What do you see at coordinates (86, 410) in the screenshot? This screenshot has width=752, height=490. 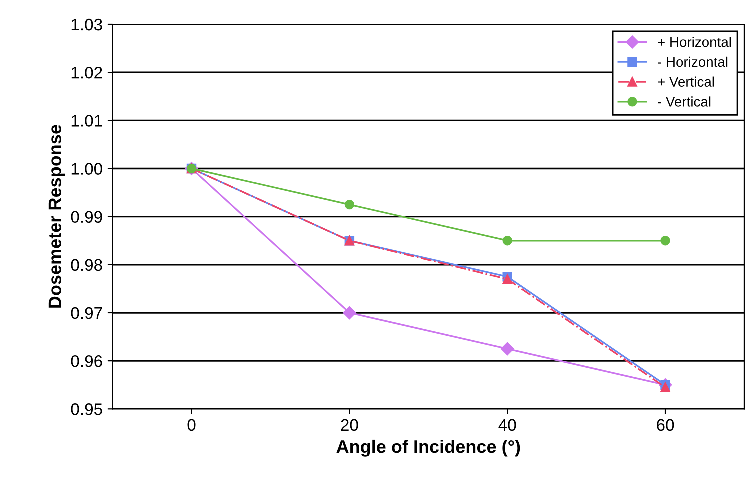 I see `y-tick-label: 0.95` at bounding box center [86, 410].